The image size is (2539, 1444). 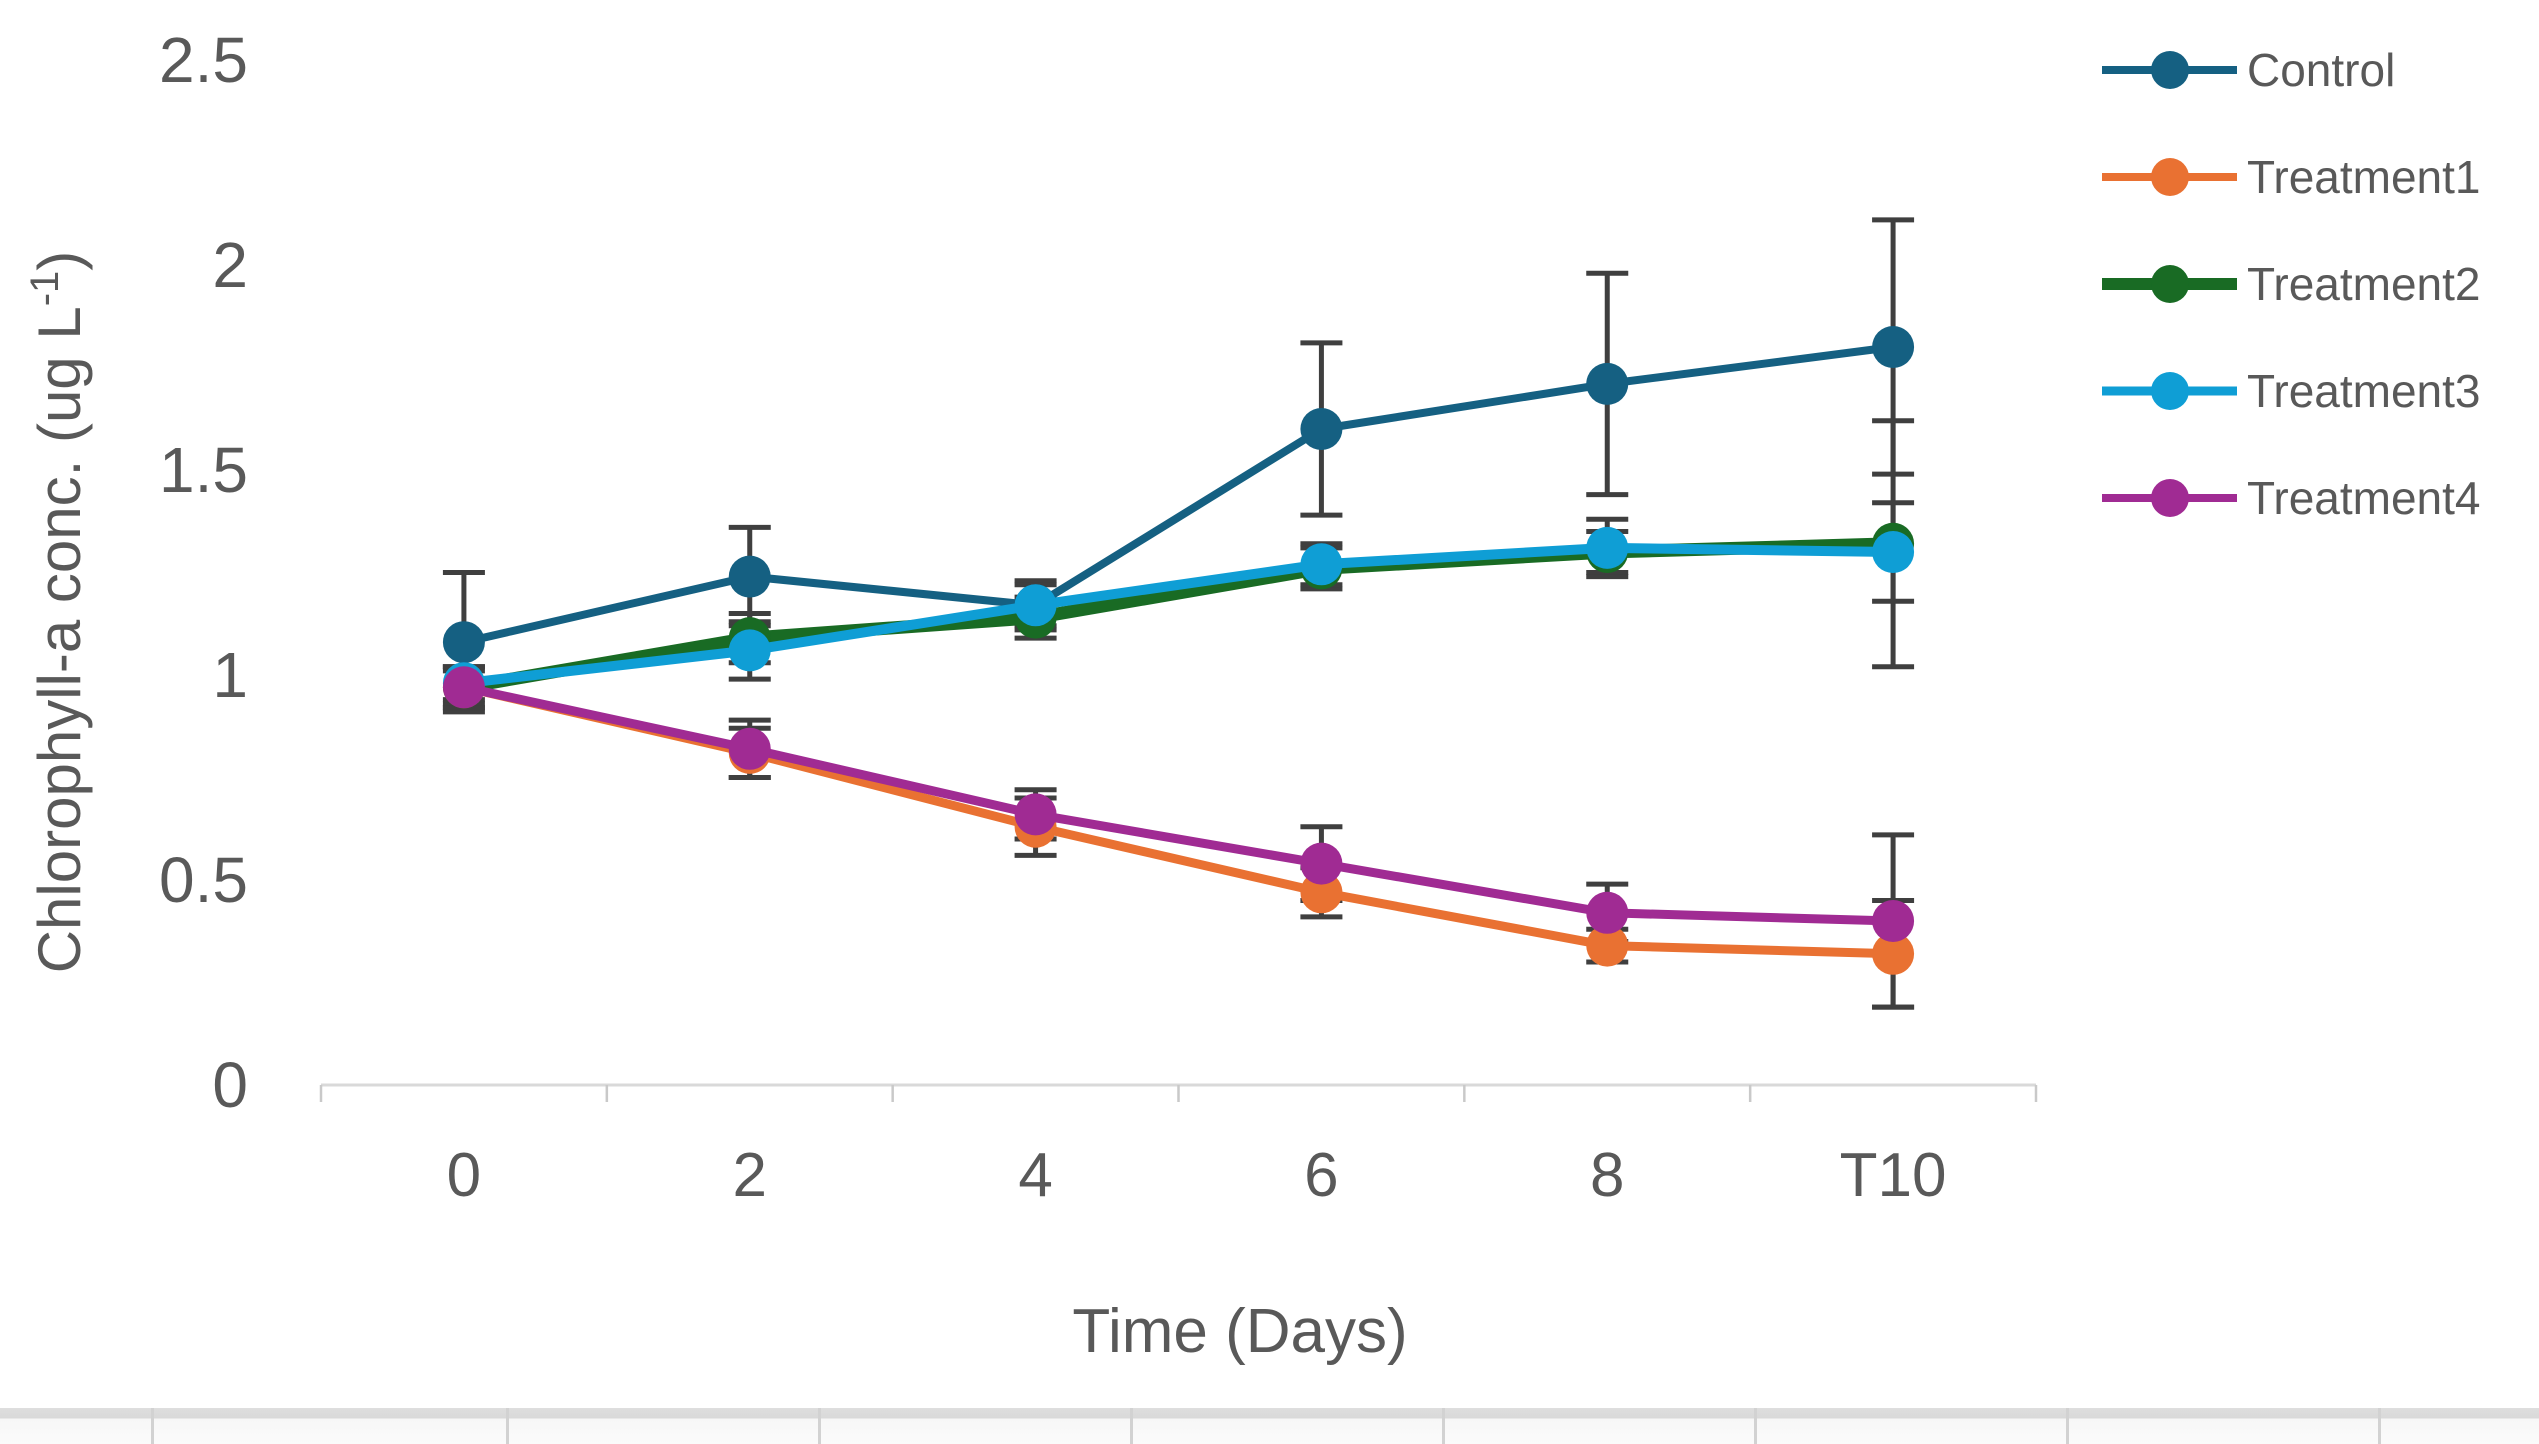 What do you see at coordinates (1035, 1175) in the screenshot?
I see `x-tick-label: 4` at bounding box center [1035, 1175].